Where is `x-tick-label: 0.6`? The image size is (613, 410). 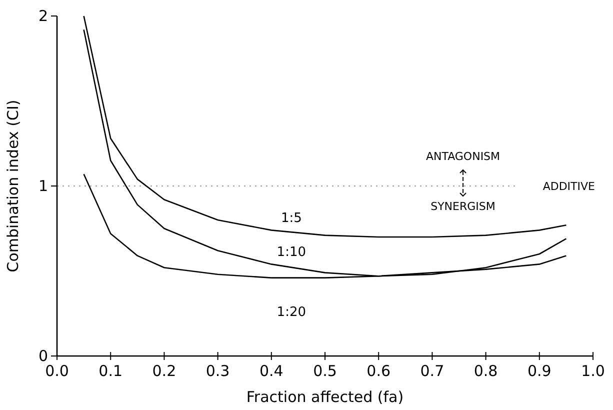 x-tick-label: 0.6 is located at coordinates (378, 371).